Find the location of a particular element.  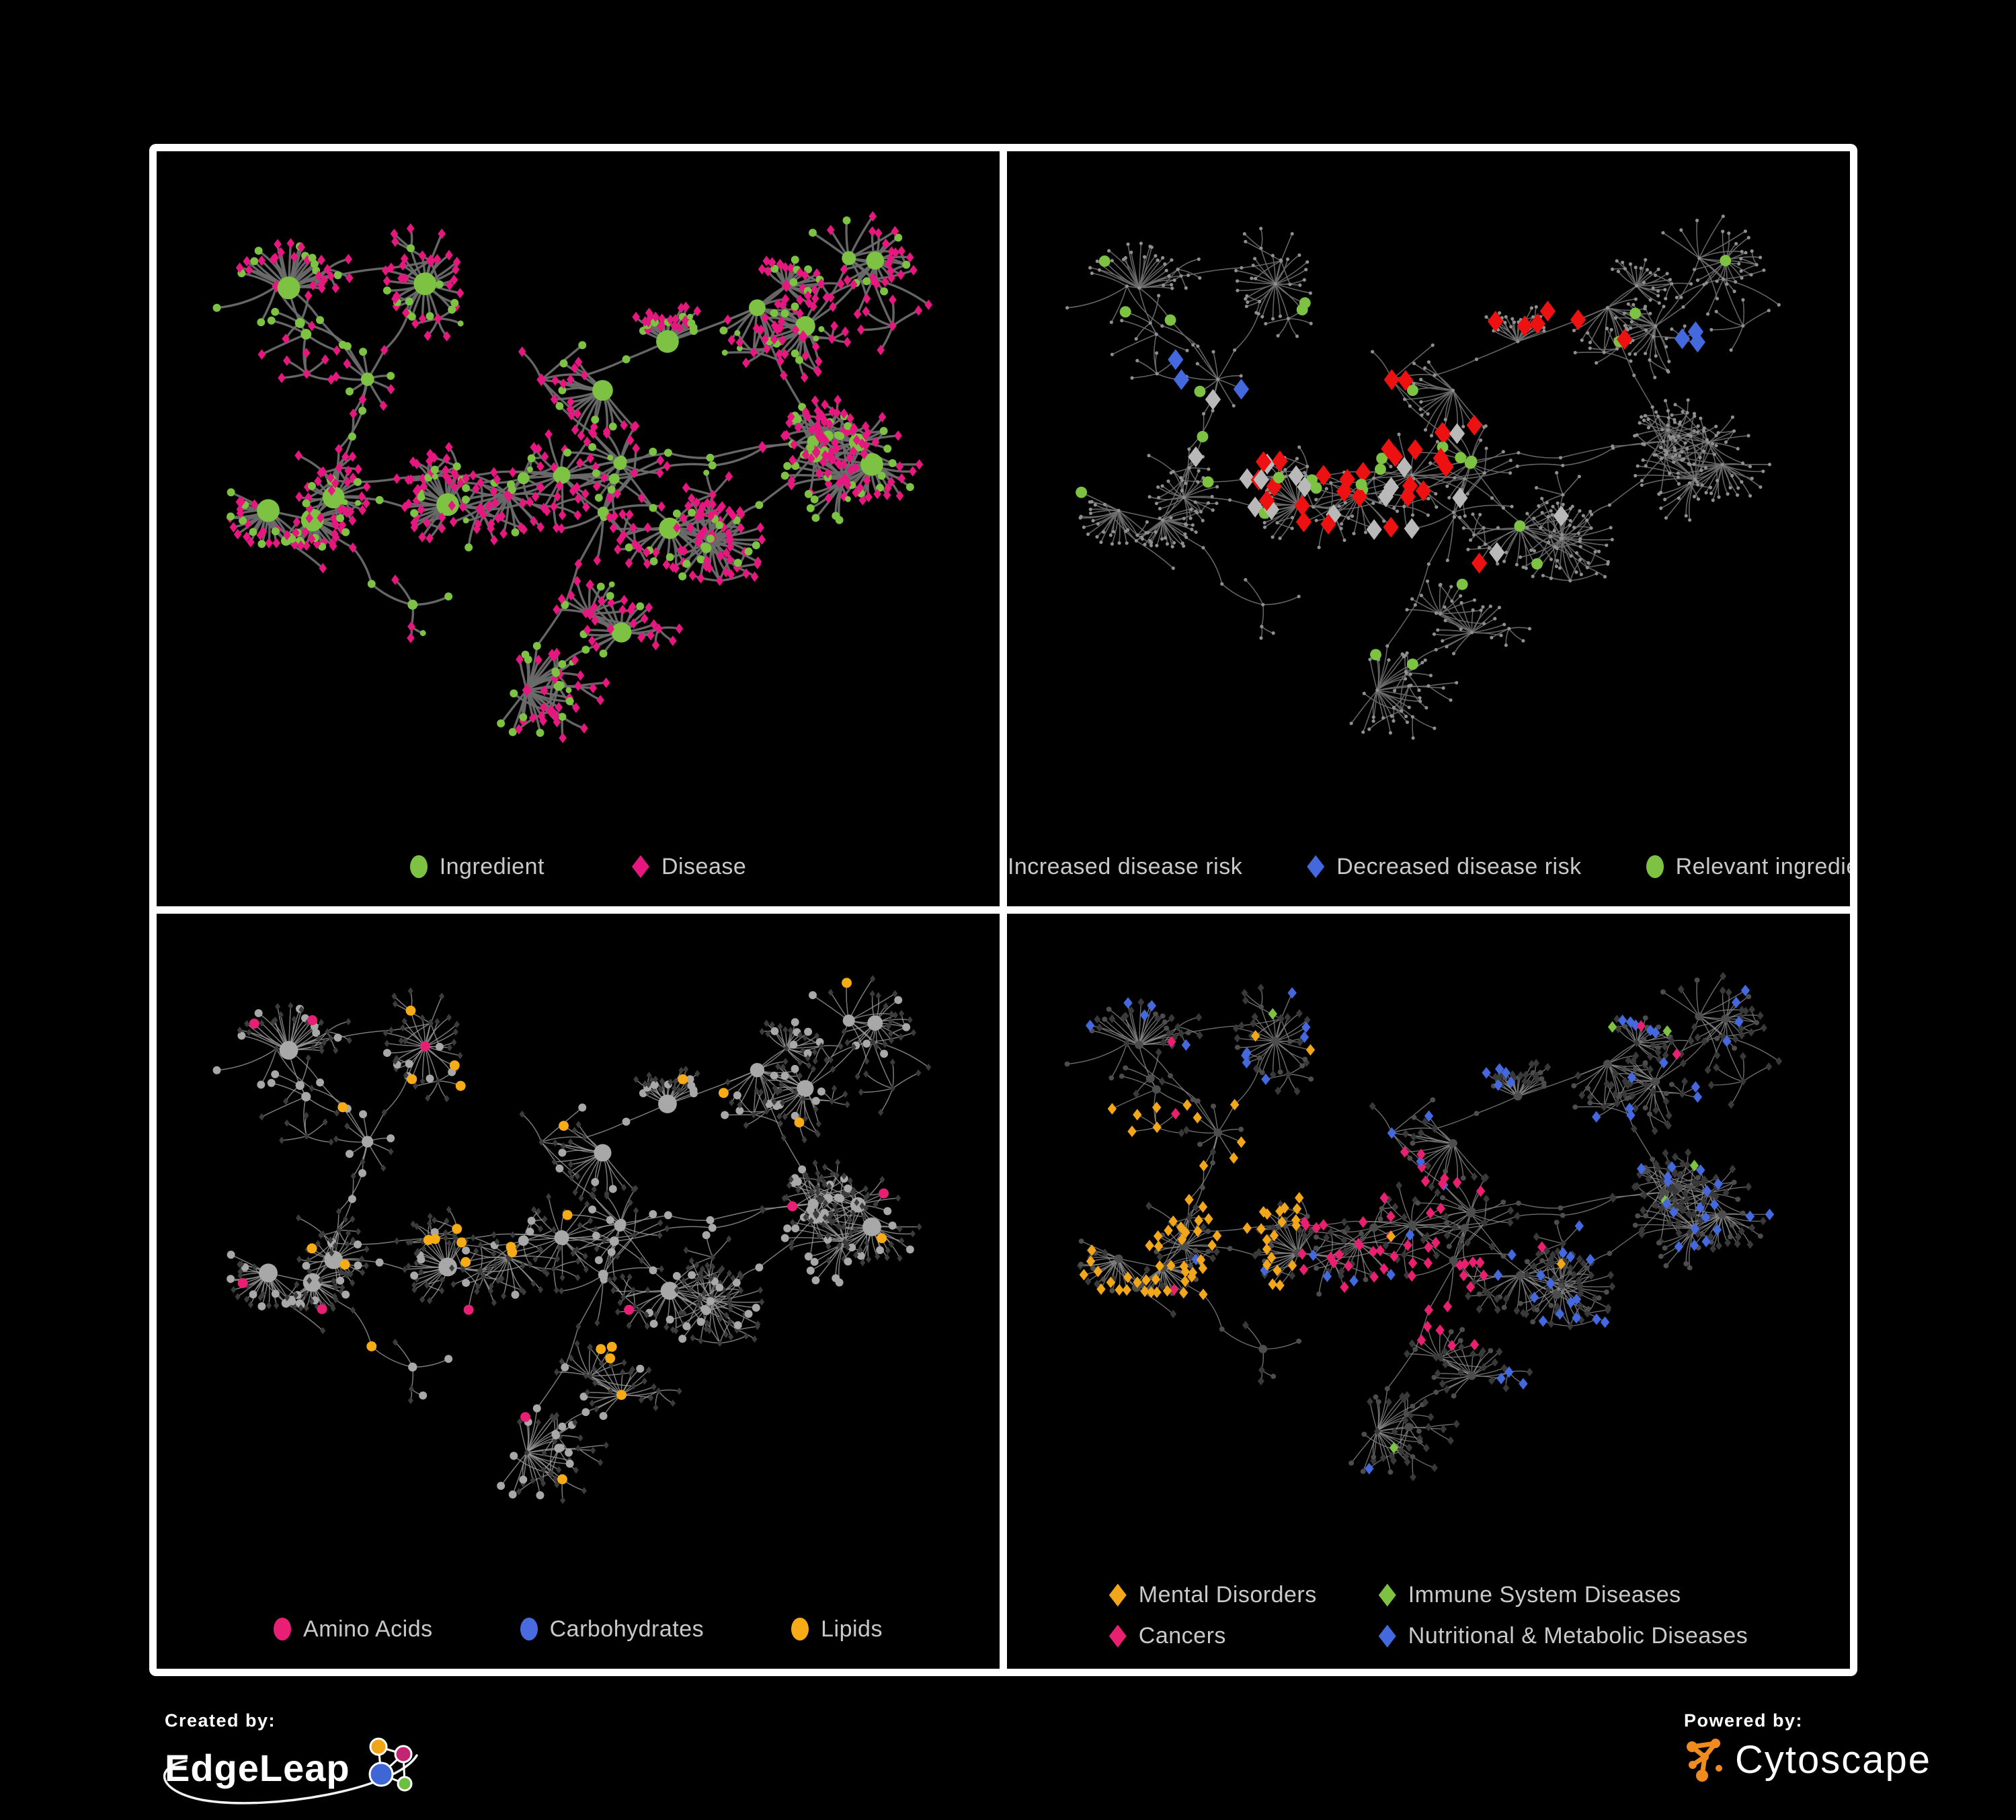

legend-item-disease: Disease is located at coordinates (689, 866).